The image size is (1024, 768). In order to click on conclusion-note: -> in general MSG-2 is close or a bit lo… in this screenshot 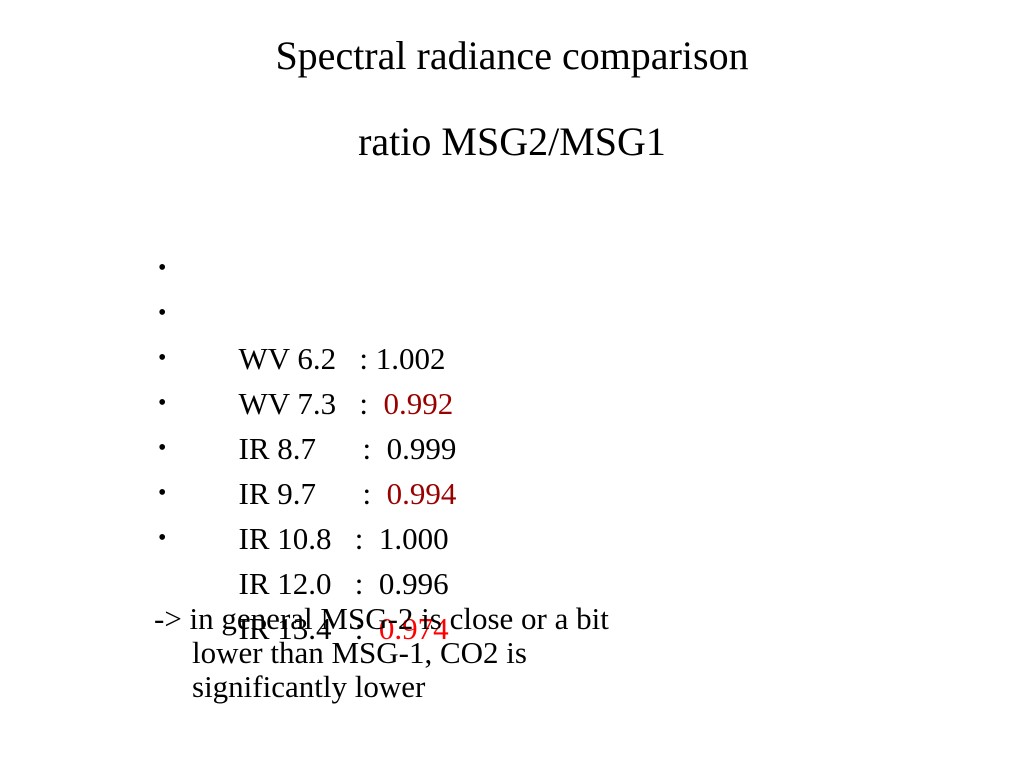, I will do `click(474, 653)`.